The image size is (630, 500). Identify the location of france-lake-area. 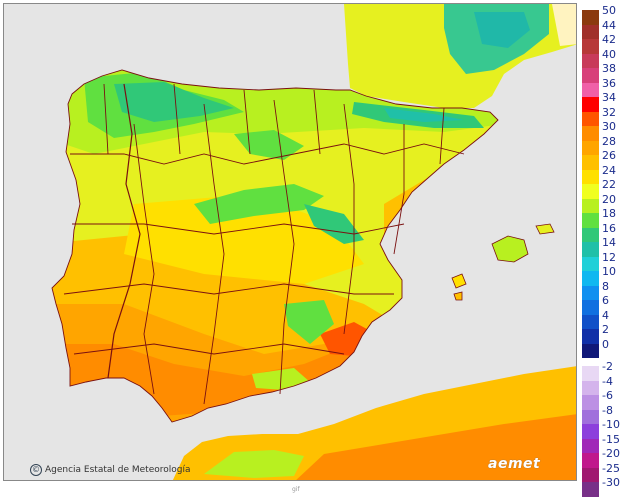
(502, 30).